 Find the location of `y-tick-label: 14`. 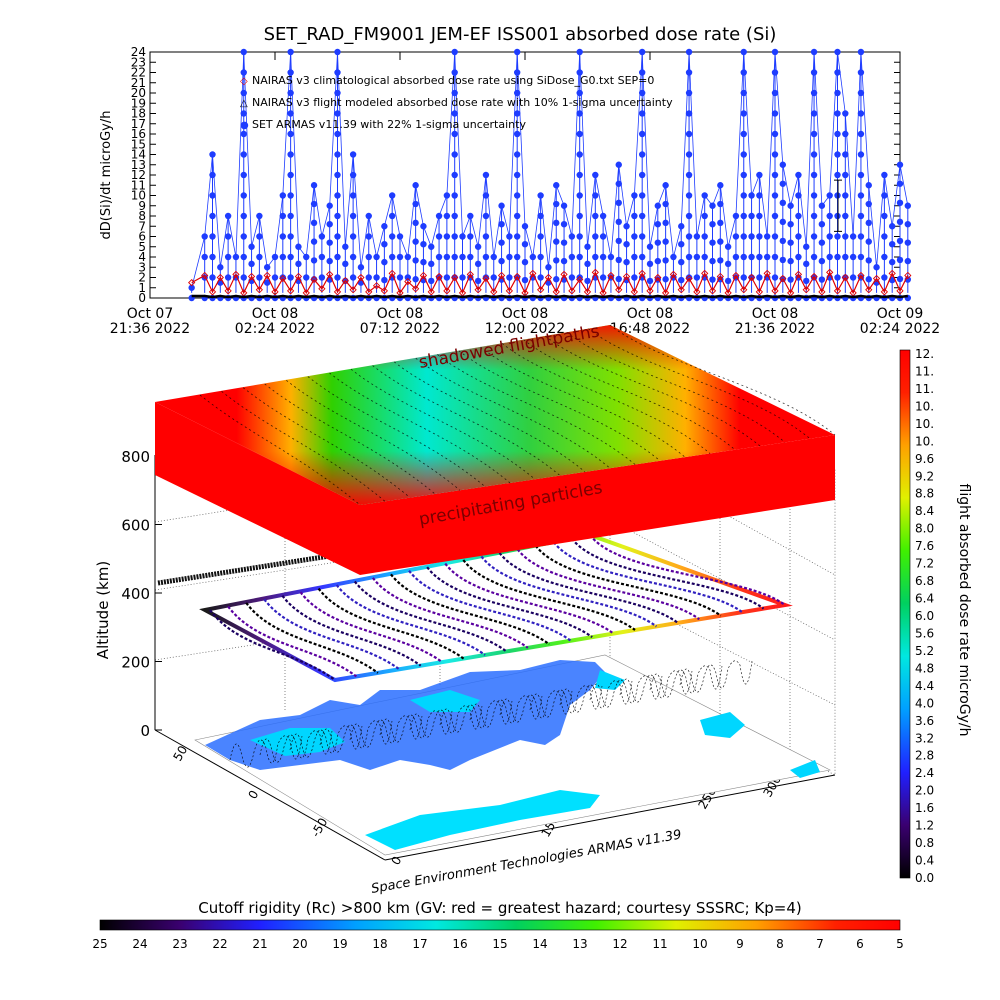

y-tick-label: 14 is located at coordinates (138, 155).